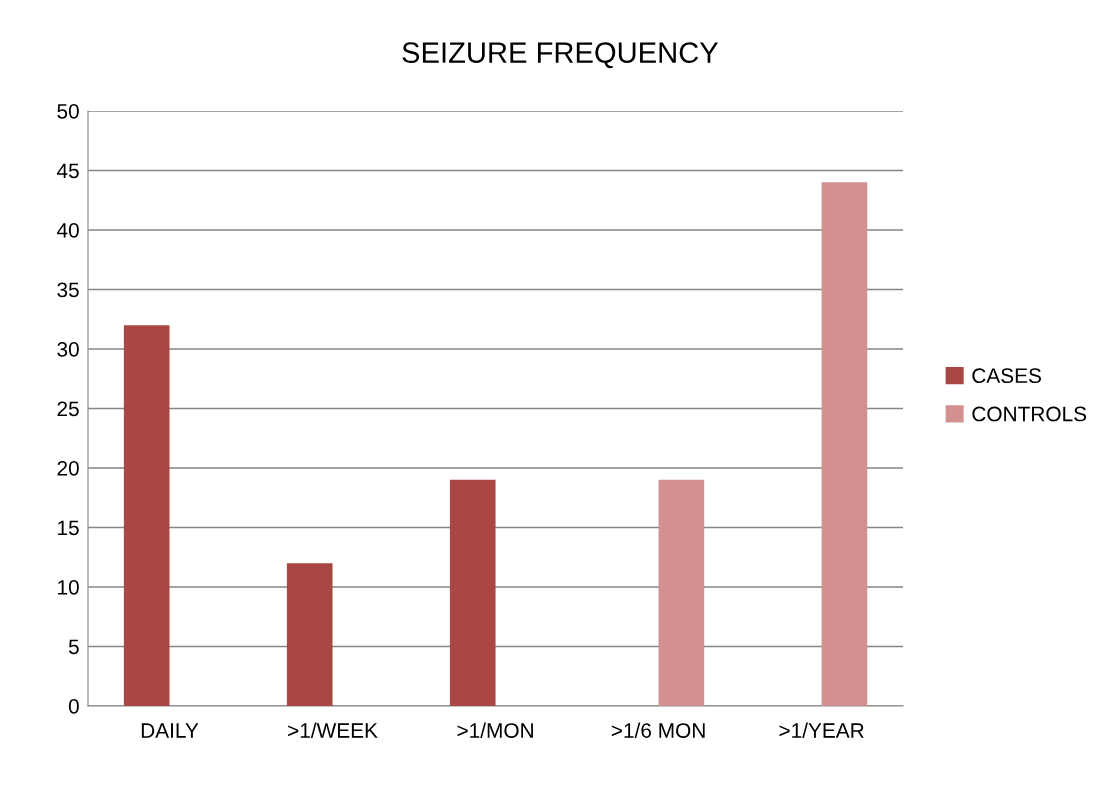  I want to click on legend-label: CASES, so click(1006, 376).